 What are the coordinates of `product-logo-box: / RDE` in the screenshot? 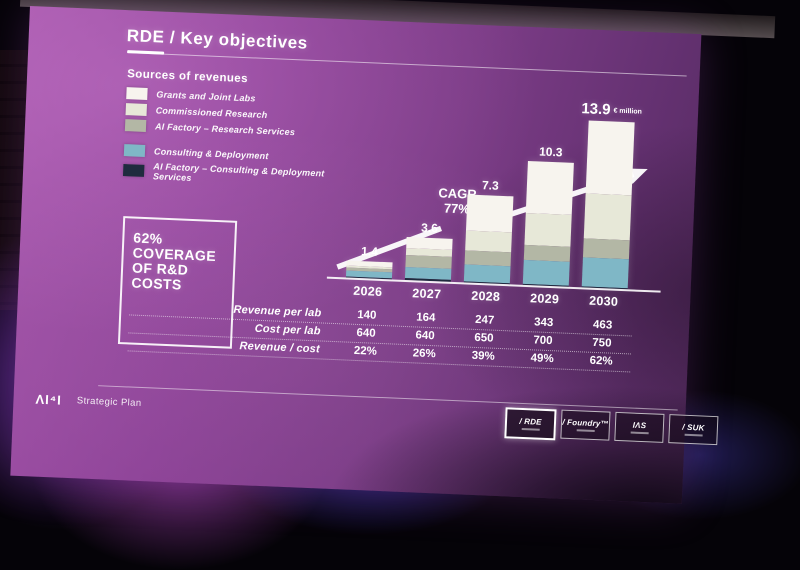 It's located at (530, 424).